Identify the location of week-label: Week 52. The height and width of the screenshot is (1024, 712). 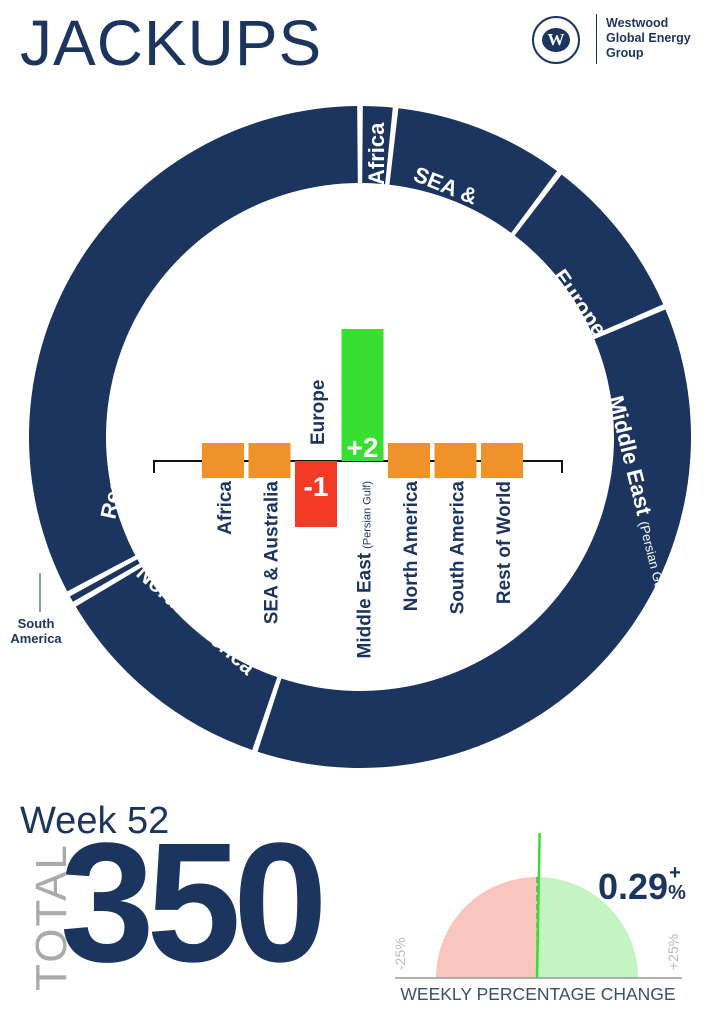
(95, 821).